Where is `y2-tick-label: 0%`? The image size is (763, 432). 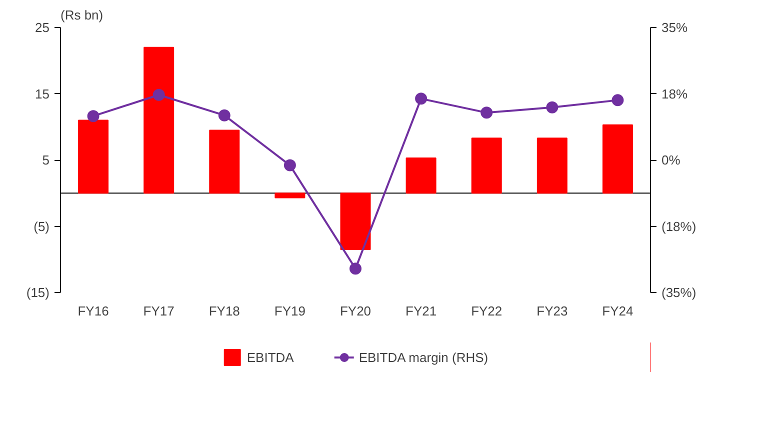
y2-tick-label: 0% is located at coordinates (671, 160).